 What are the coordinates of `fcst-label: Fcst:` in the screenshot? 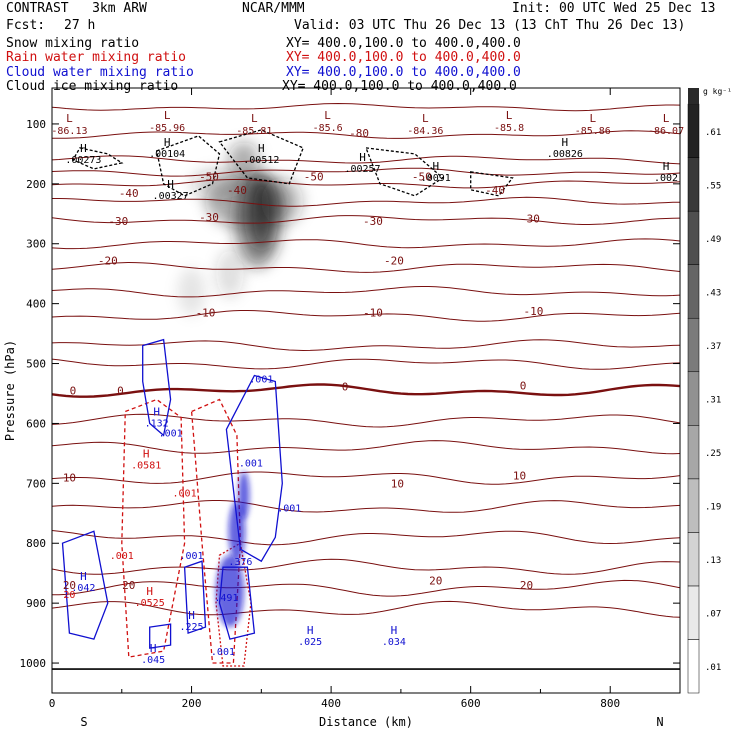 It's located at (26, 25).